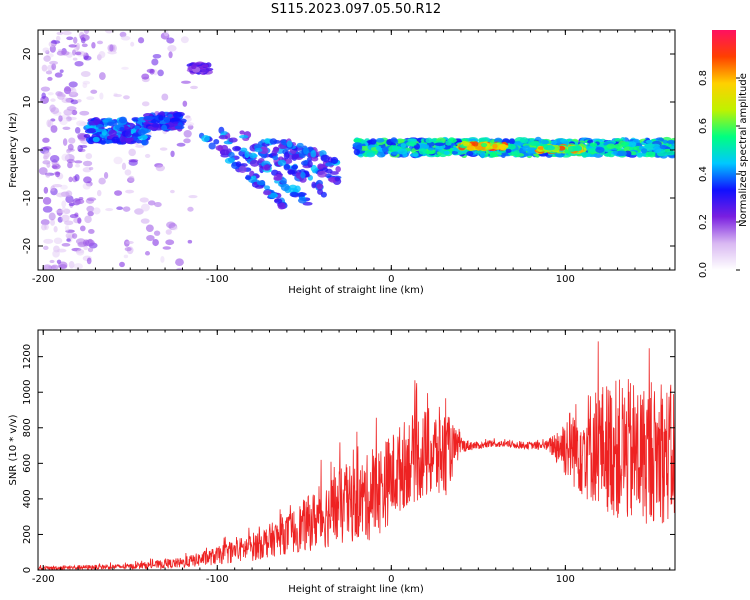 Image resolution: width=750 pixels, height=600 pixels. Describe the element at coordinates (391, 279) in the screenshot. I see `x-tick-label: 0` at that location.